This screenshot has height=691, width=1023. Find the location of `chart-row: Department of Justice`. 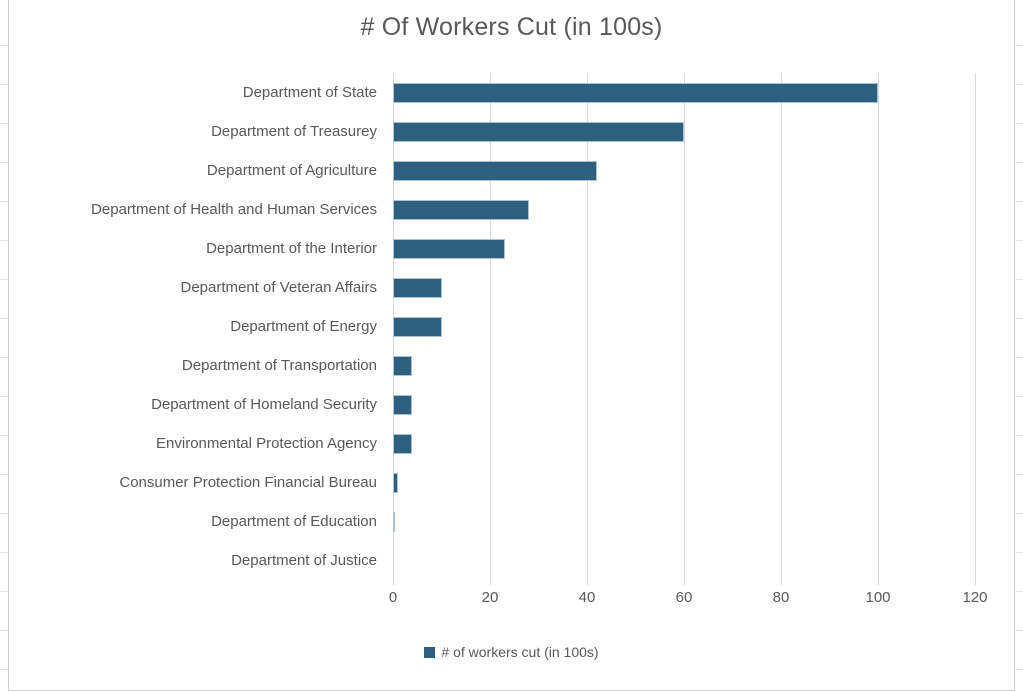

chart-row: Department of Justice is located at coordinates (495, 560).